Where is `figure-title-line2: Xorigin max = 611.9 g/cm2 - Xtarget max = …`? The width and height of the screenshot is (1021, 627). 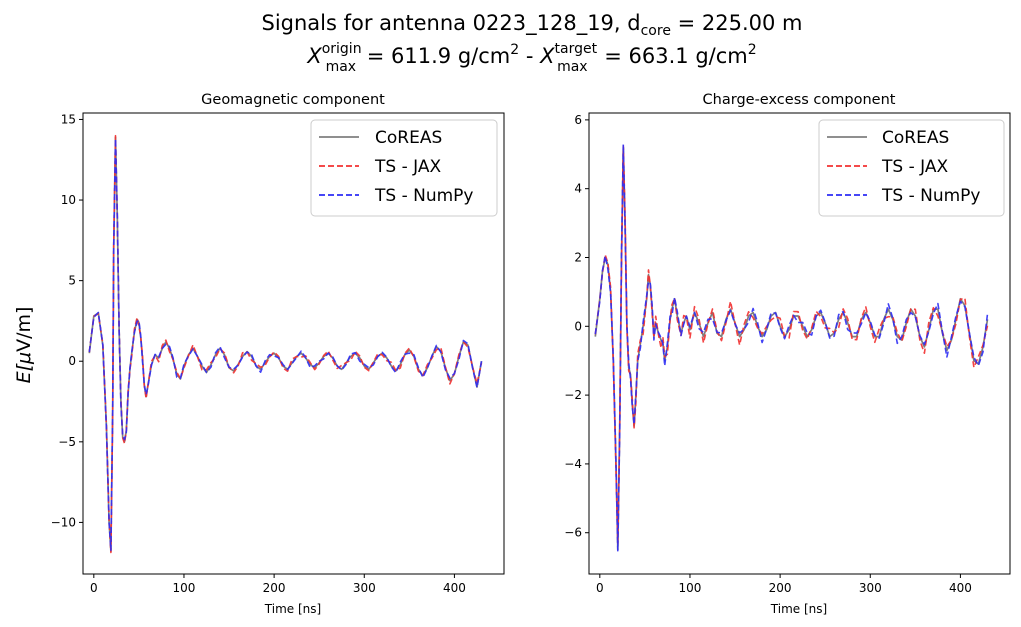
figure-title-line2: Xorigin max = 611.9 g/cm2 - Xtarget max = … is located at coordinates (531, 58).